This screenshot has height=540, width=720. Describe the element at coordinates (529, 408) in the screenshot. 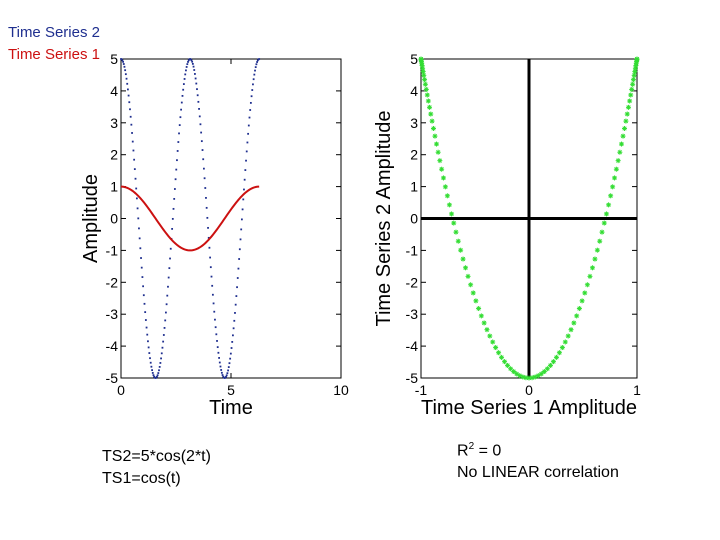

I see `x-axis-label: Time Series 1 Amplitude` at that location.